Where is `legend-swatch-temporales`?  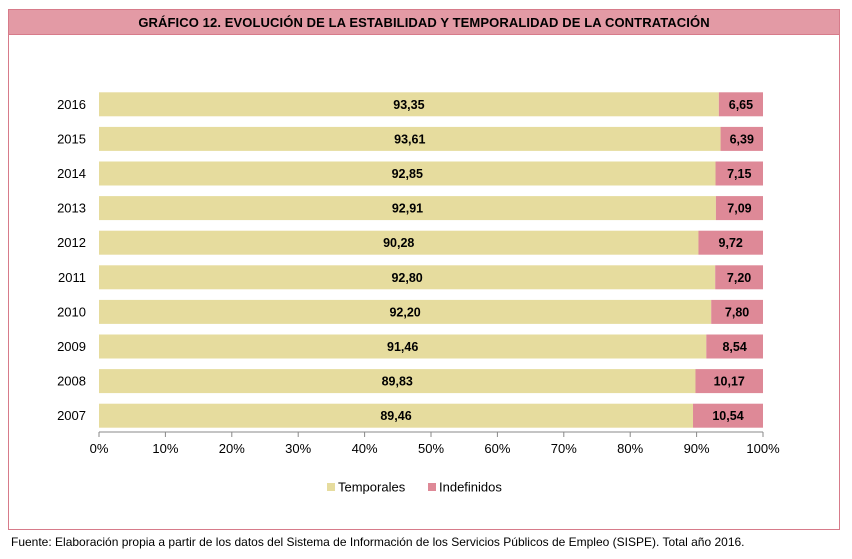 legend-swatch-temporales is located at coordinates (331, 487).